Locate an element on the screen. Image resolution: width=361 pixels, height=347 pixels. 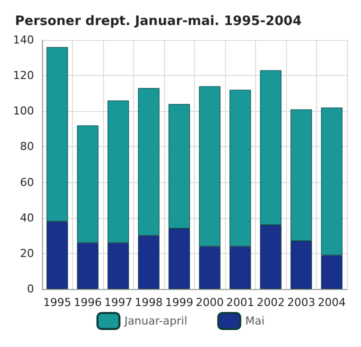
x-tick-label: 1998 is located at coordinates (148, 302).